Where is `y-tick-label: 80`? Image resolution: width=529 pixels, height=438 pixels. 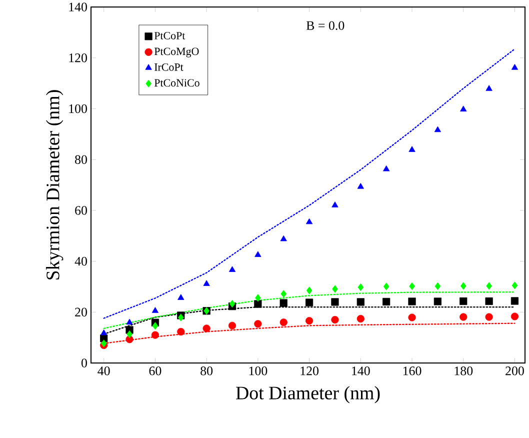 y-tick-label: 80 is located at coordinates (81, 159).